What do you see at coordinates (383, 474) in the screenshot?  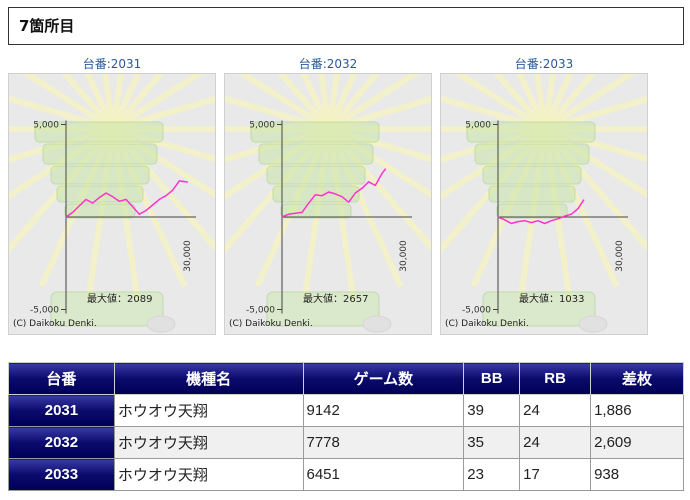 I see `game-count-cell: 6451` at bounding box center [383, 474].